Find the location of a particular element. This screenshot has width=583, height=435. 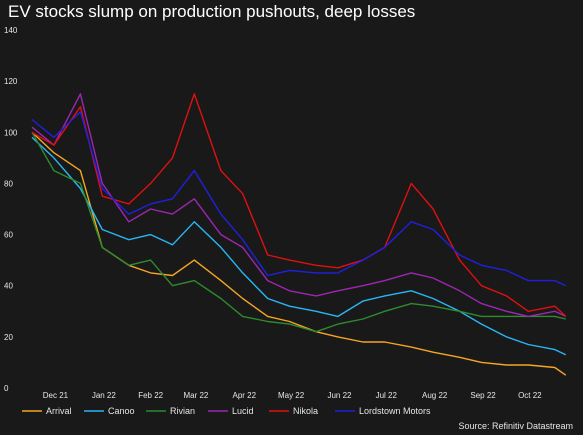

x-tick-label: Dec 21 is located at coordinates (56, 395).